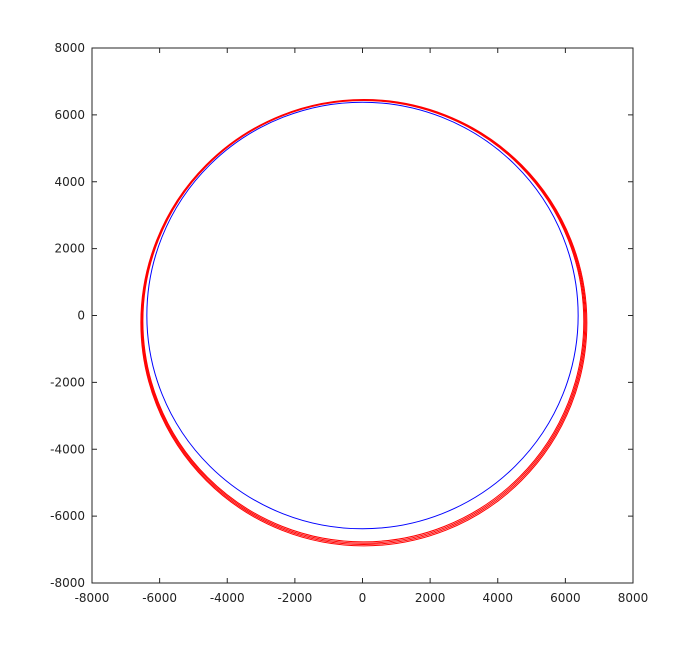  Describe the element at coordinates (81, 316) in the screenshot. I see `y-tick-label: 0` at that location.